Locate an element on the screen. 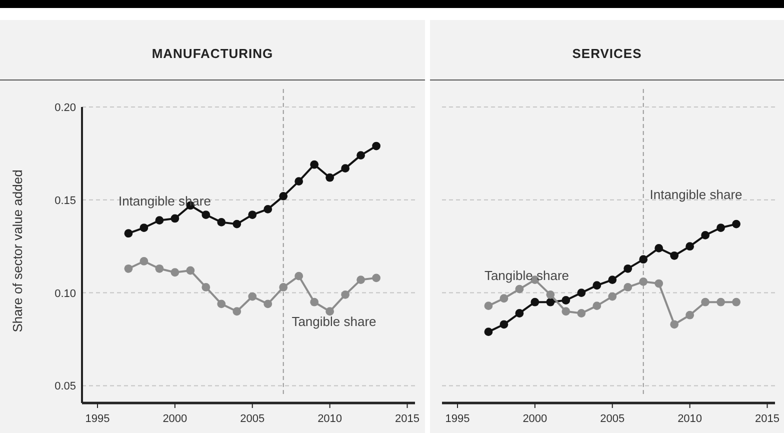  y-tick-label: 0.20 is located at coordinates (65, 108).